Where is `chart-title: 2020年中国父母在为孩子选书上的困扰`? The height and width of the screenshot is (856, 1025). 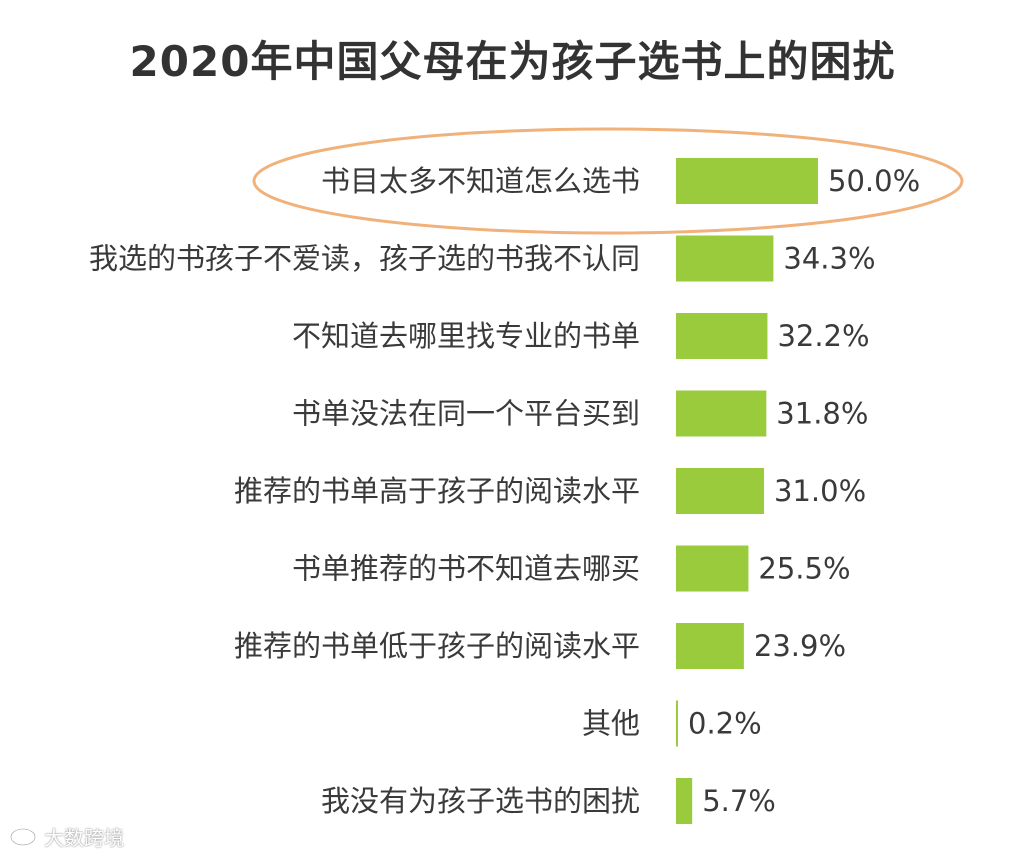
chart-title: 2020年中国父母在为孩子选书上的困扰 is located at coordinates (512, 61).